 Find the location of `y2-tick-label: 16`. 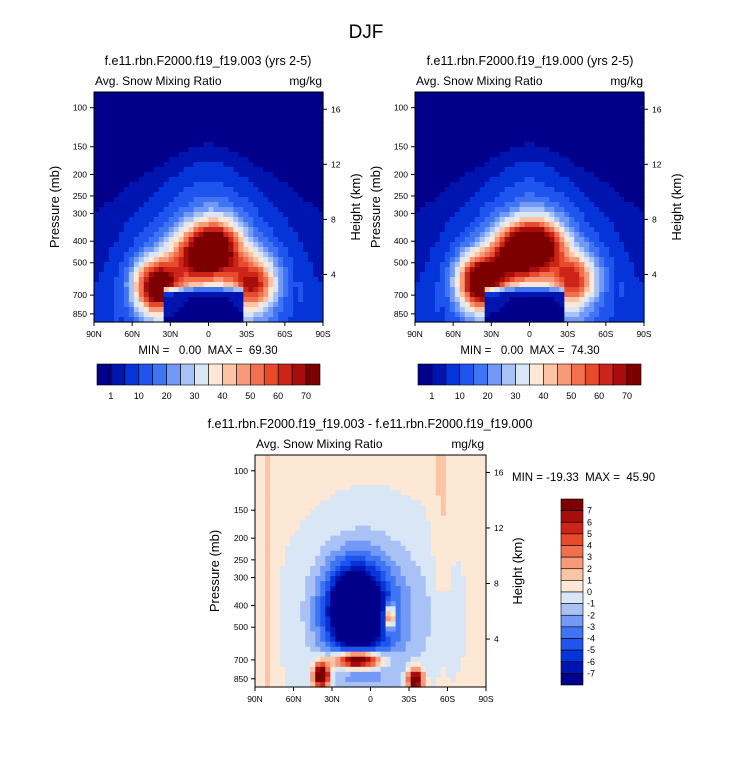

y2-tick-label: 16 is located at coordinates (657, 109).